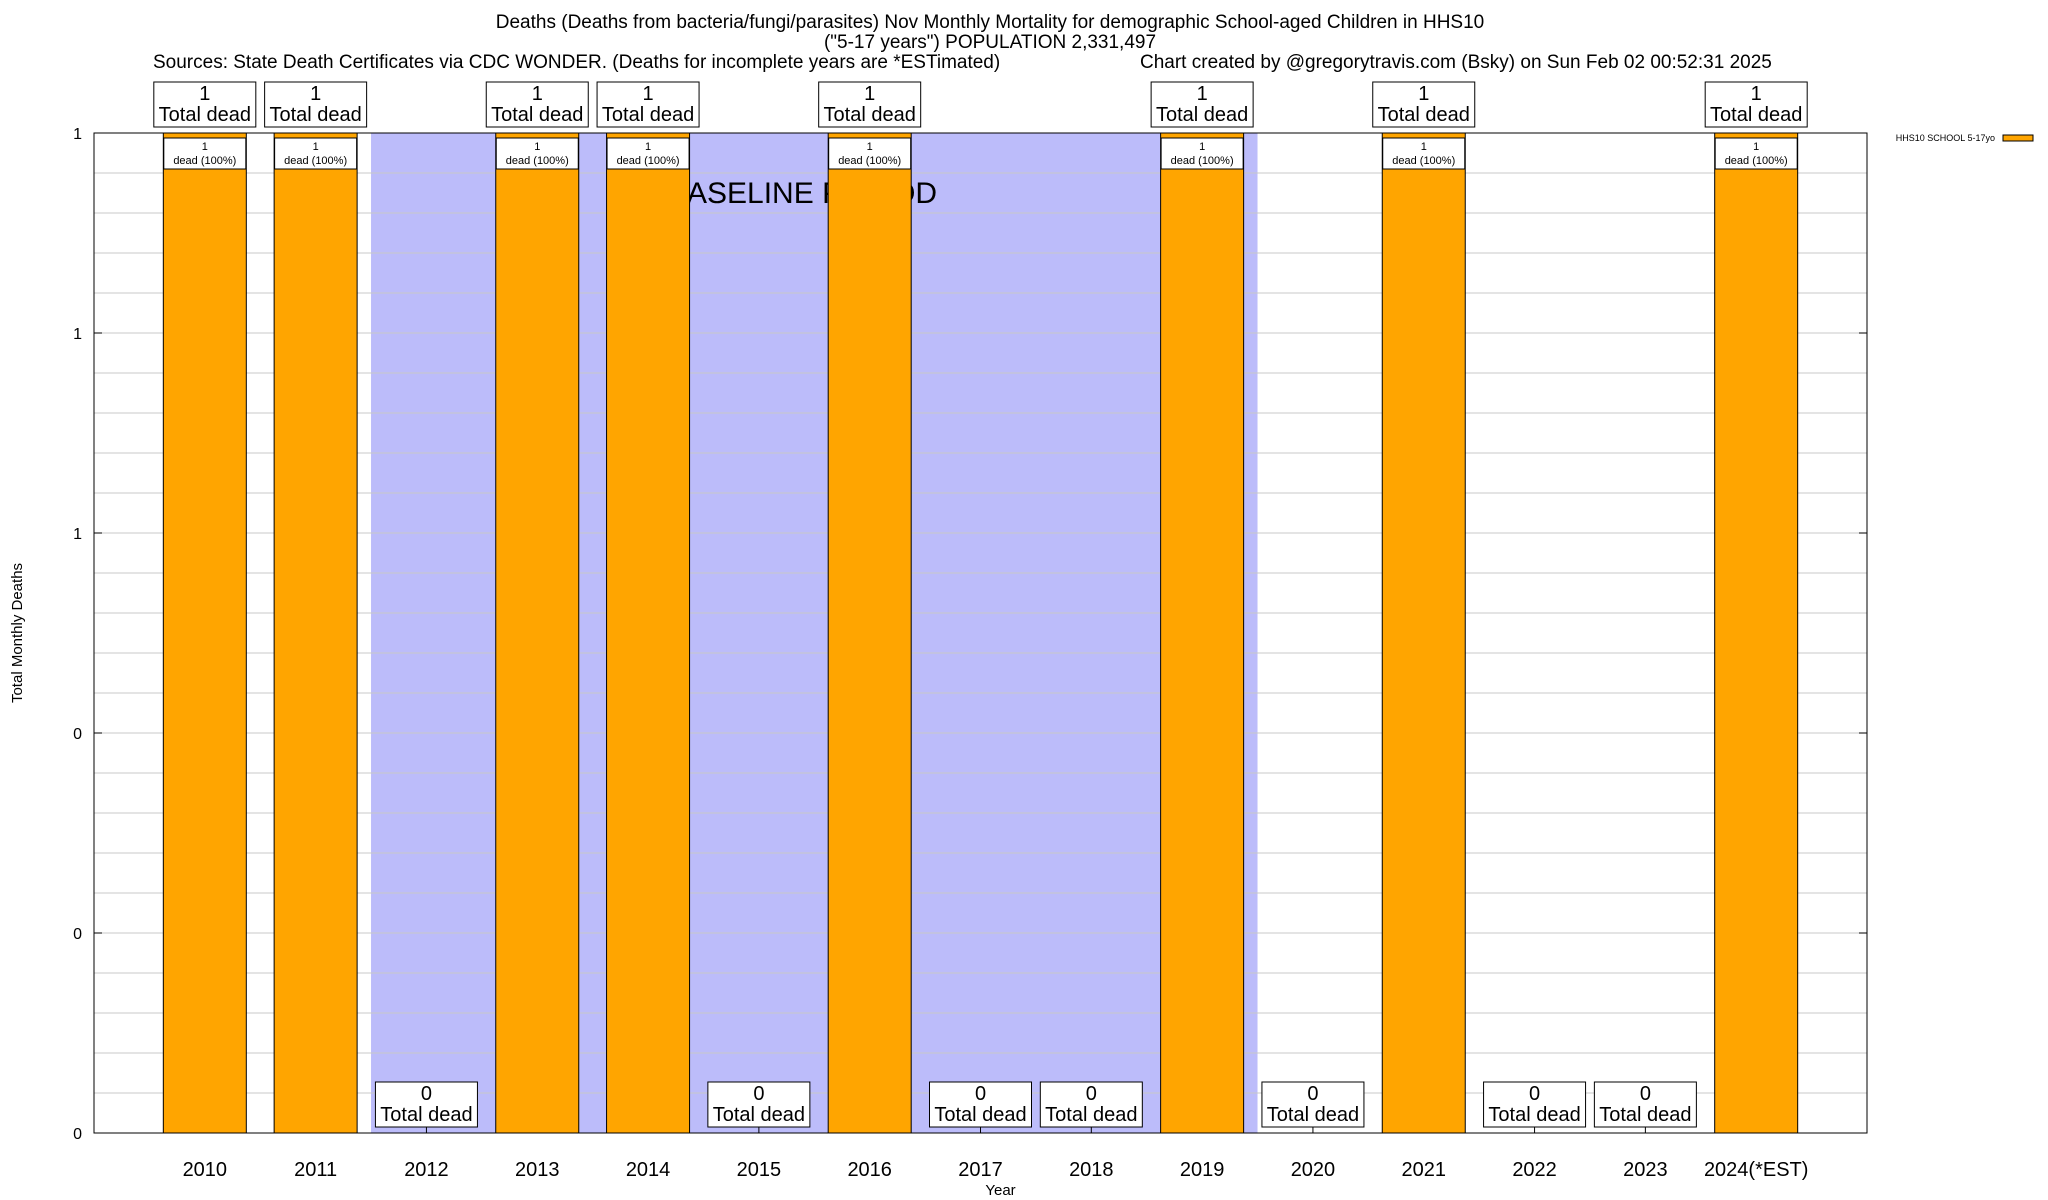  Describe the element at coordinates (1534, 1170) in the screenshot. I see `x-tick-label: 2022` at that location.